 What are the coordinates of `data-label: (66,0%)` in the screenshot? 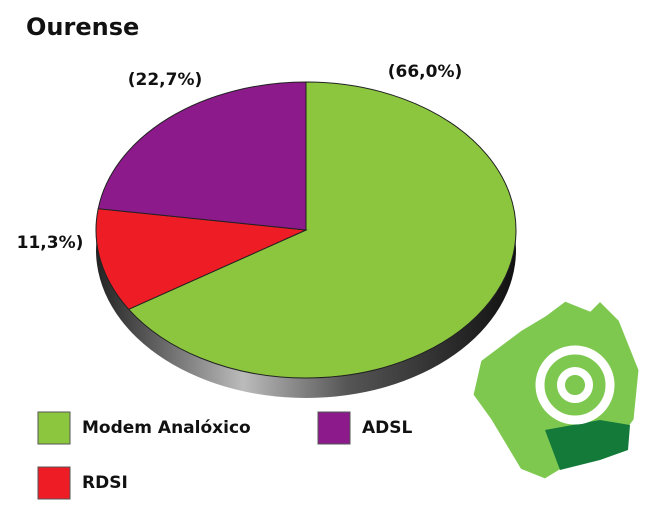 It's located at (425, 72).